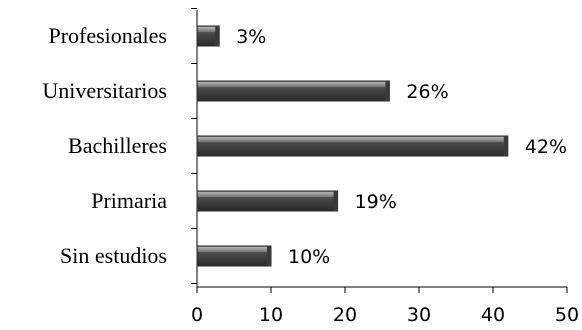 This screenshot has height=330, width=582. Describe the element at coordinates (129, 200) in the screenshot. I see `category-label: Primaria` at that location.